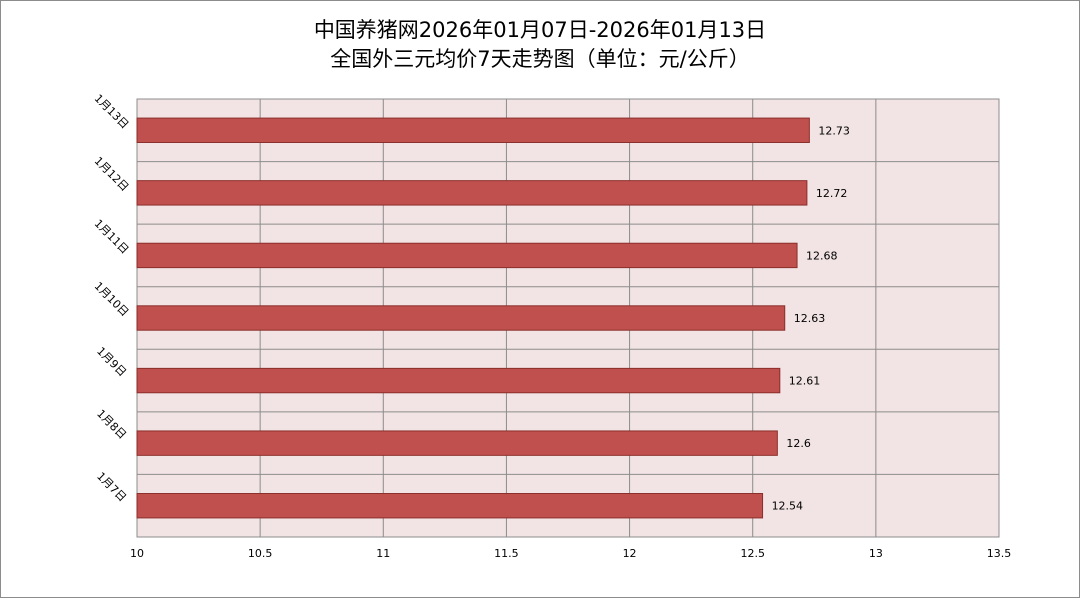 The height and width of the screenshot is (598, 1080). Describe the element at coordinates (383, 553) in the screenshot. I see `x-tick-label: 11` at that location.